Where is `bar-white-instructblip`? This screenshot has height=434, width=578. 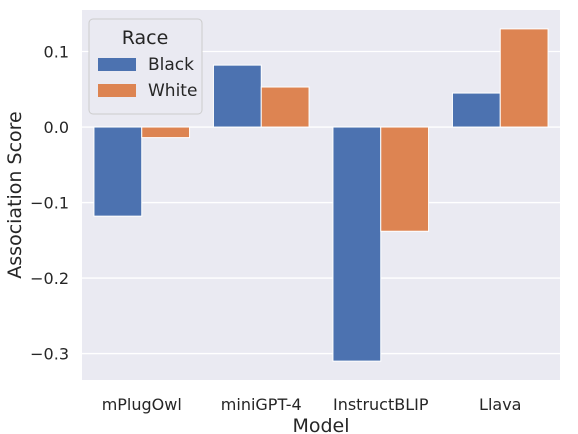 bar-white-instructblip is located at coordinates (405, 179).